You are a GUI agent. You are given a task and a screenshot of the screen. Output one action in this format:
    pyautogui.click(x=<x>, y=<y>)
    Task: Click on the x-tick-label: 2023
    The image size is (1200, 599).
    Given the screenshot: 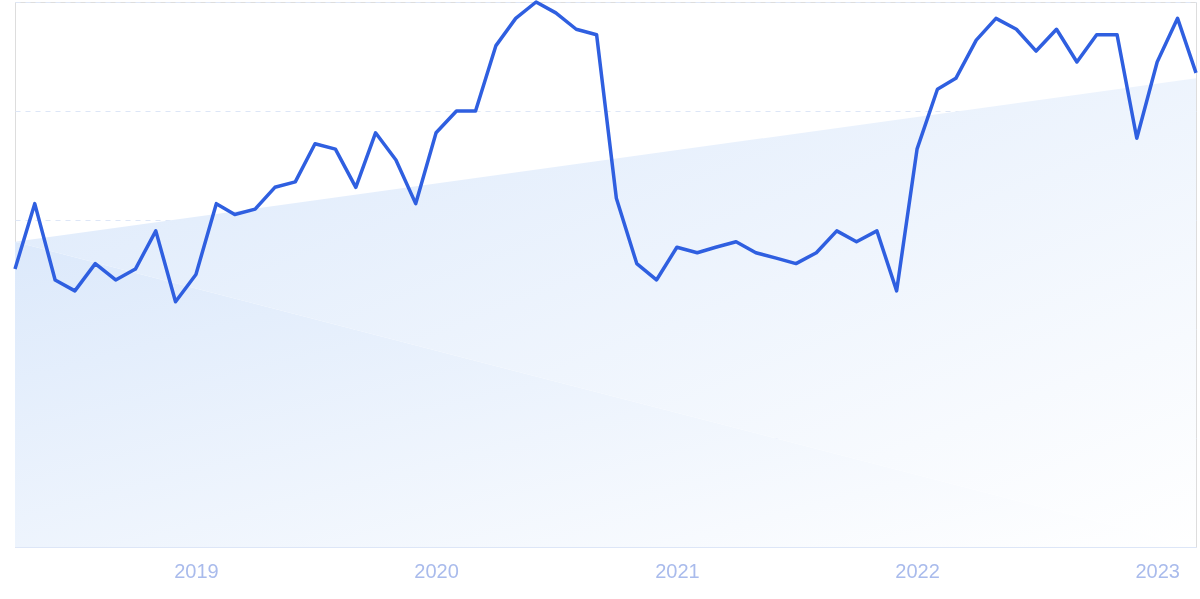 What is the action you would take?
    pyautogui.click(x=1157, y=570)
    